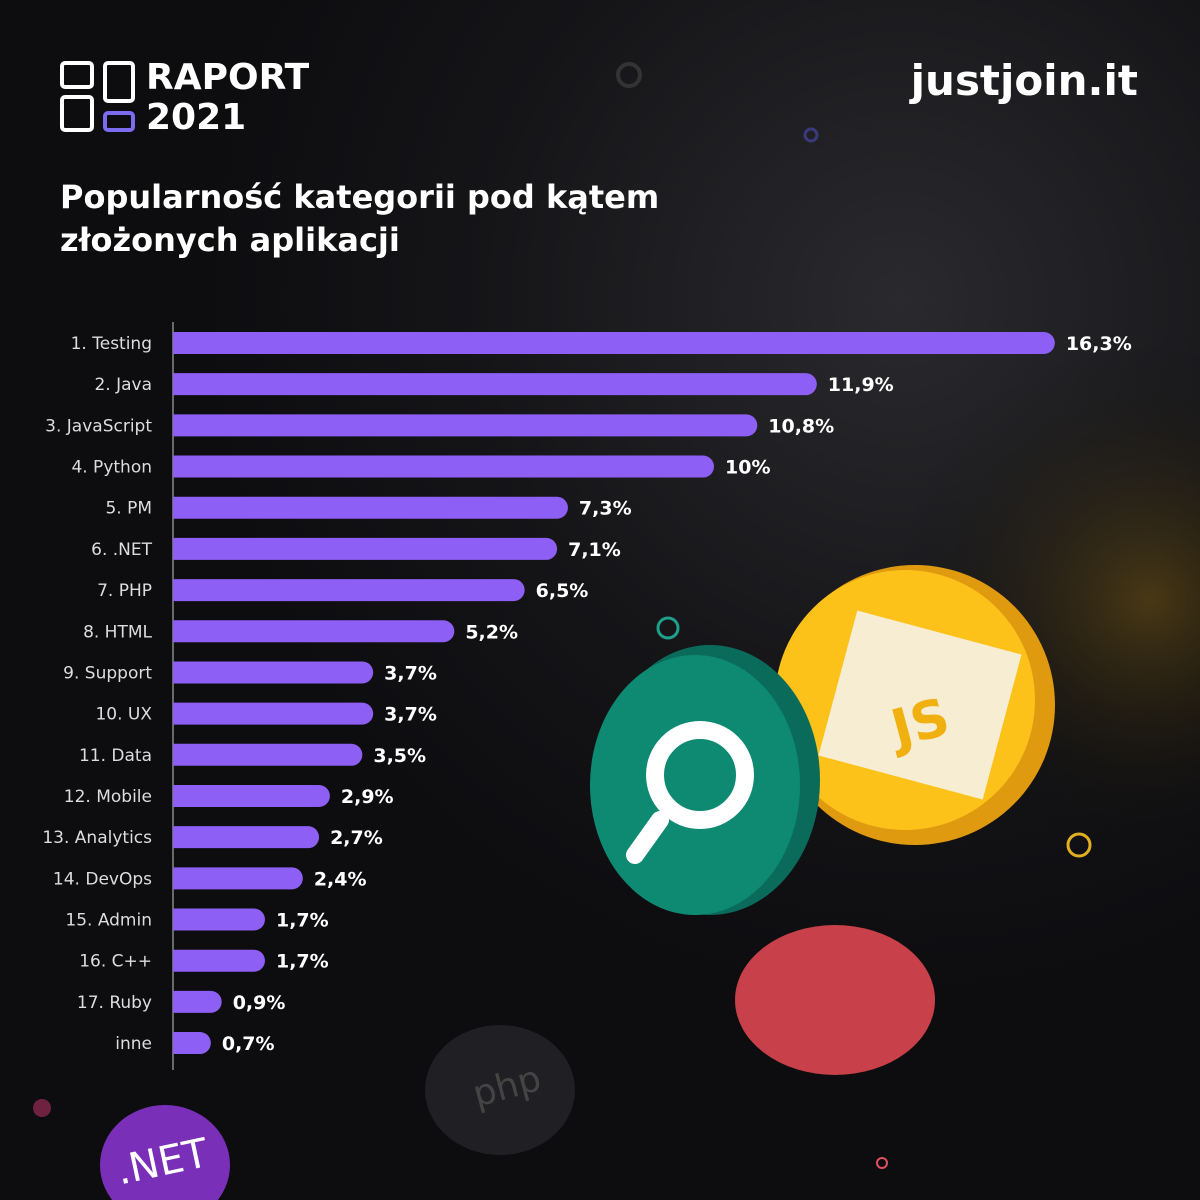 The width and height of the screenshot is (1200, 1200). What do you see at coordinates (562, 591) in the screenshot?
I see `value-label: 6,5%` at bounding box center [562, 591].